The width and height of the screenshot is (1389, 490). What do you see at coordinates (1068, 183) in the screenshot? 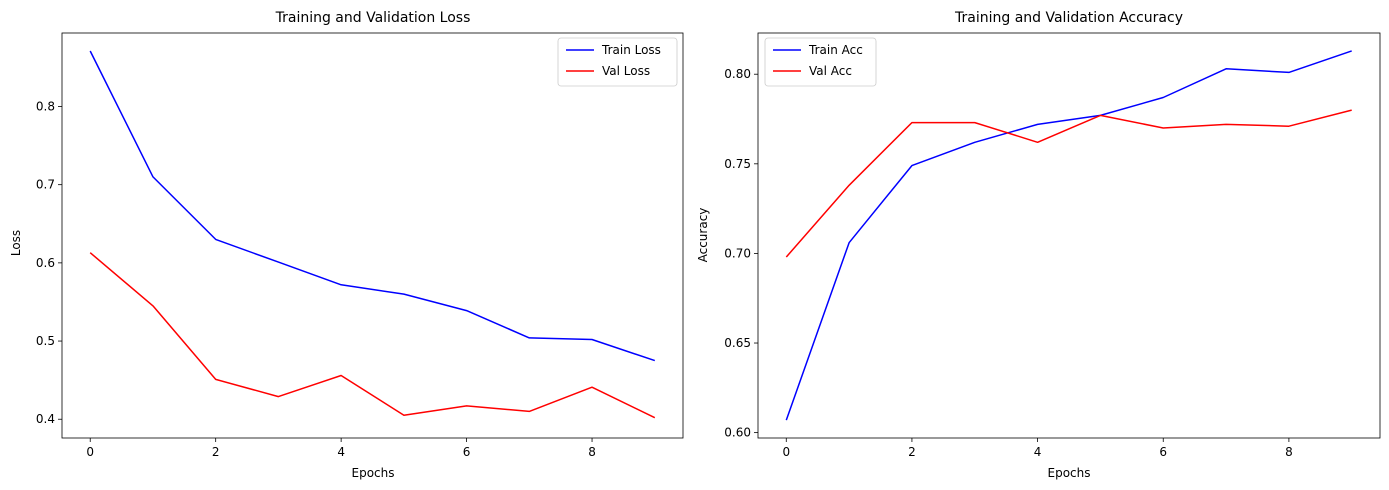
I see `series-line-val-acc` at bounding box center [1068, 183].